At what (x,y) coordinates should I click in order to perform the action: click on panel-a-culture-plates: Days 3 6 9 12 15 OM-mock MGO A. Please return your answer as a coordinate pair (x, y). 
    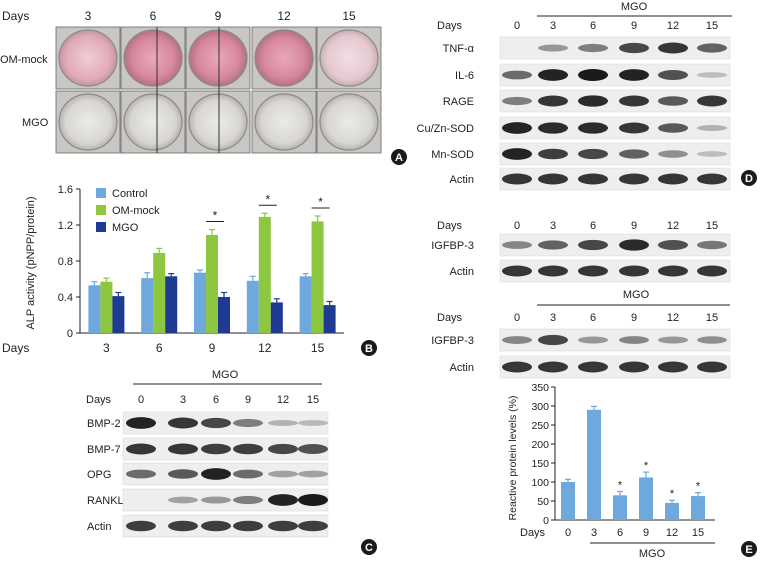
    Looking at the image, I should click on (203, 87).